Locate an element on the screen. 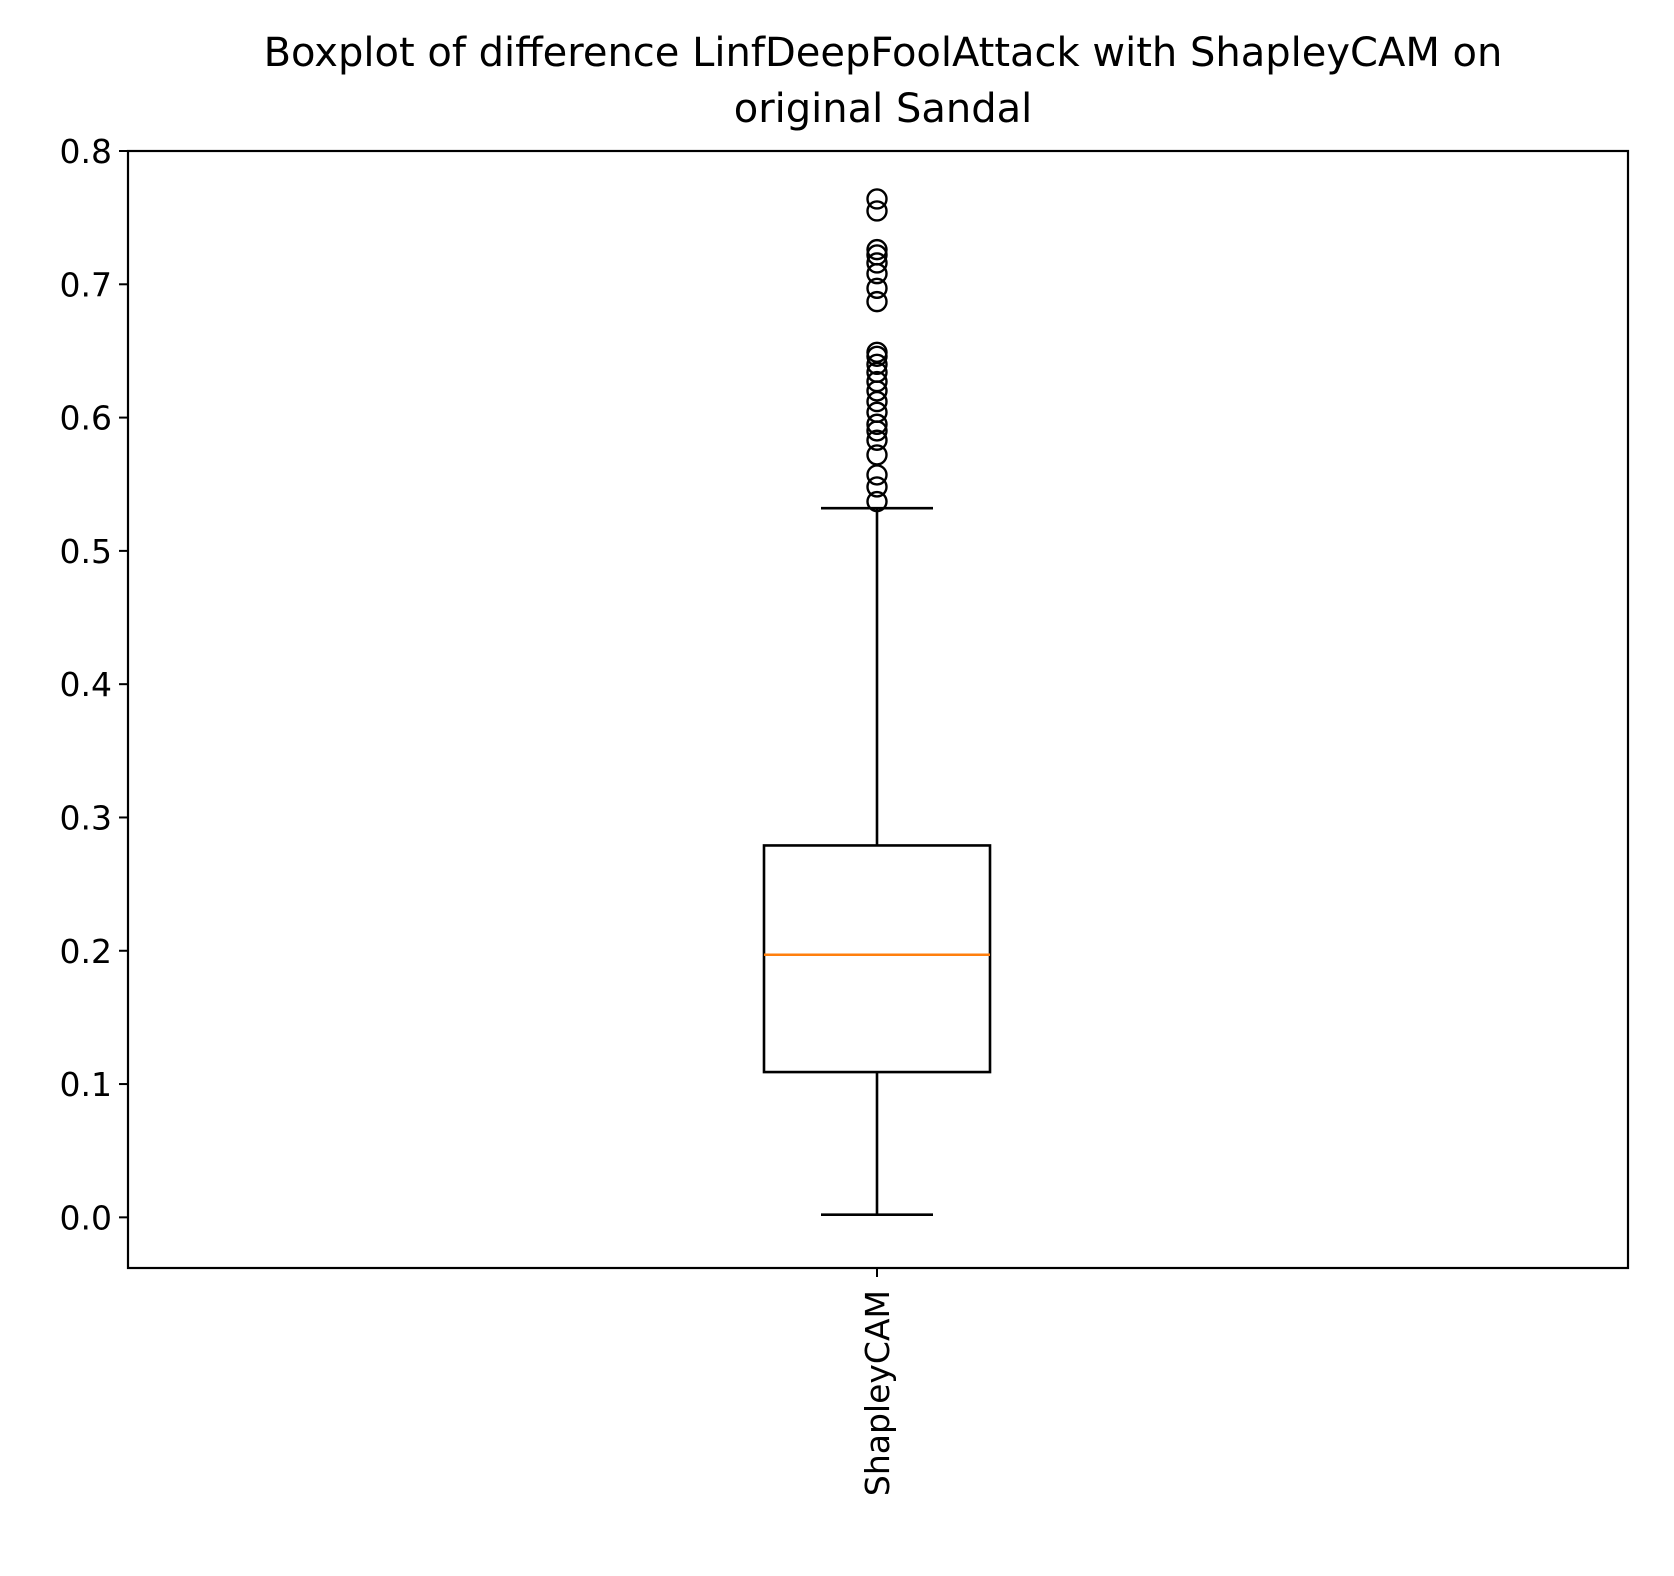 Image resolution: width=1674 pixels, height=1576 pixels. y-tick-label: 0.8 is located at coordinates (86, 151).